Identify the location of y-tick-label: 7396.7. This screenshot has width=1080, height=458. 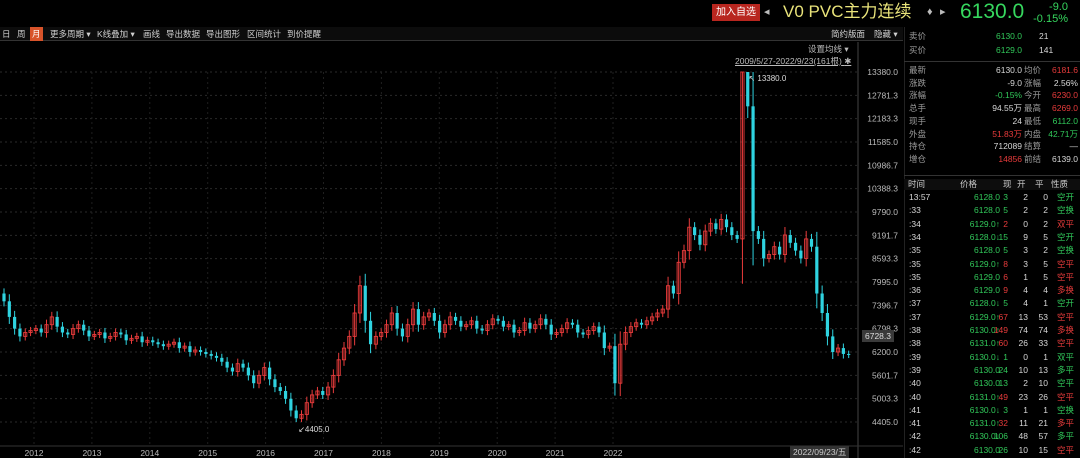
(885, 305).